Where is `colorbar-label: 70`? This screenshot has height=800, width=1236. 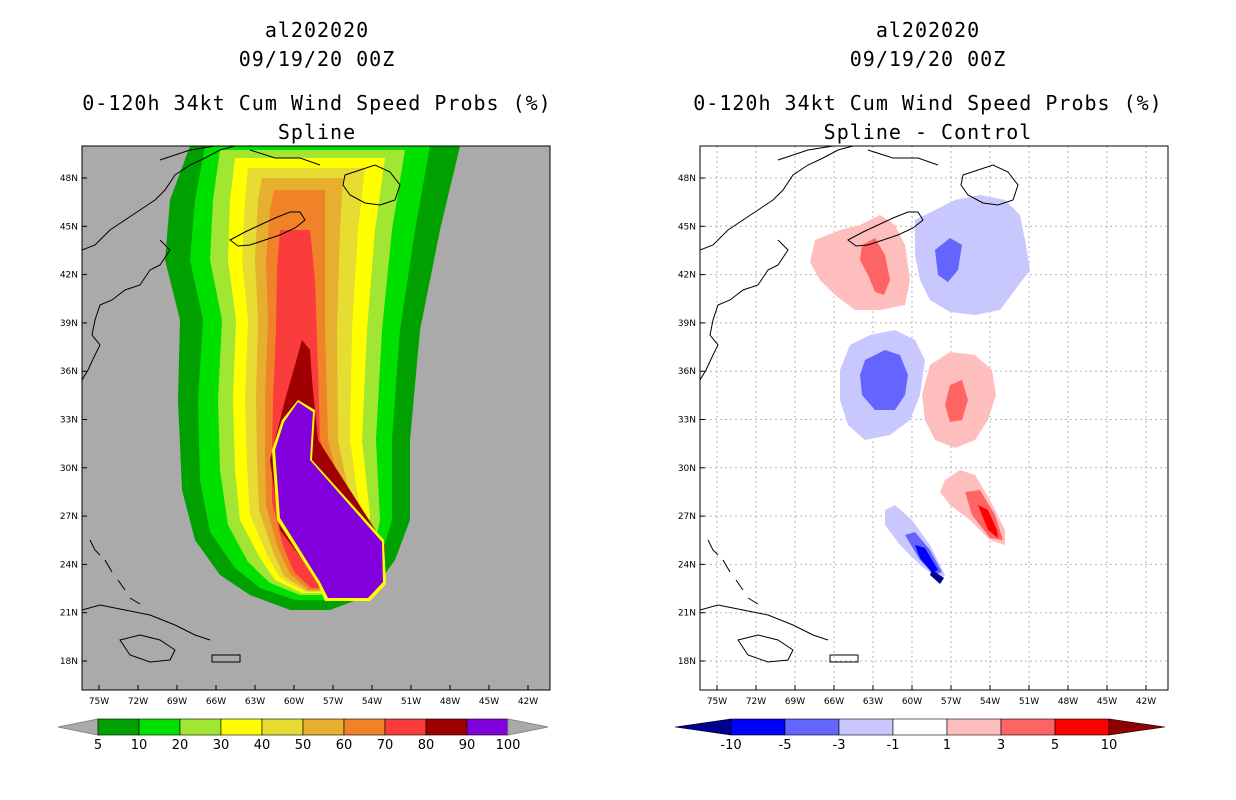
colorbar-label: 70 is located at coordinates (385, 745).